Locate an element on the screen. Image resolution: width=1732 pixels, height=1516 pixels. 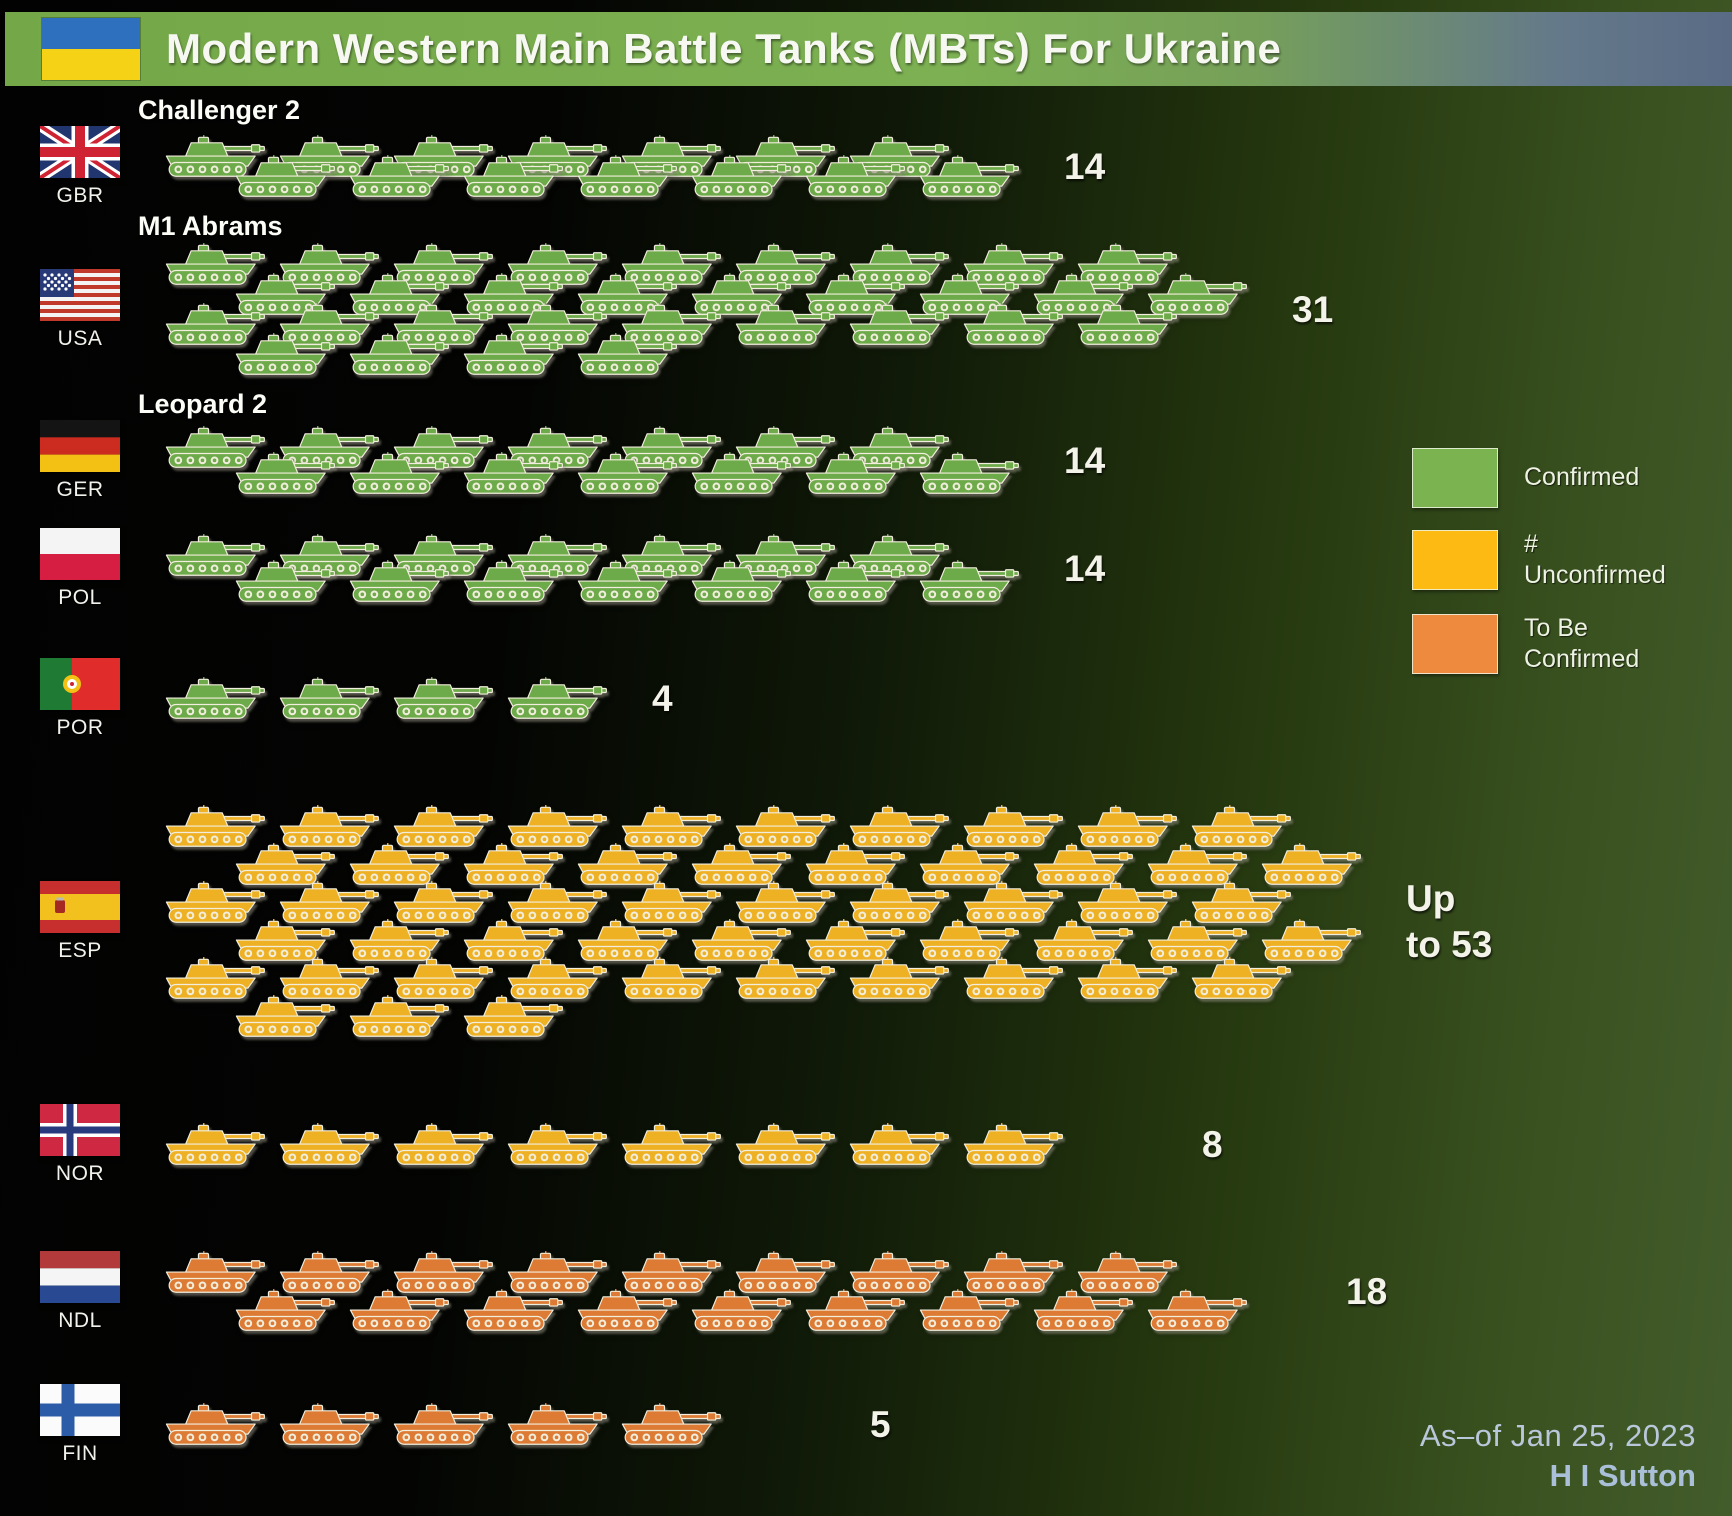
country-code-label: FIN is located at coordinates (80, 1453).